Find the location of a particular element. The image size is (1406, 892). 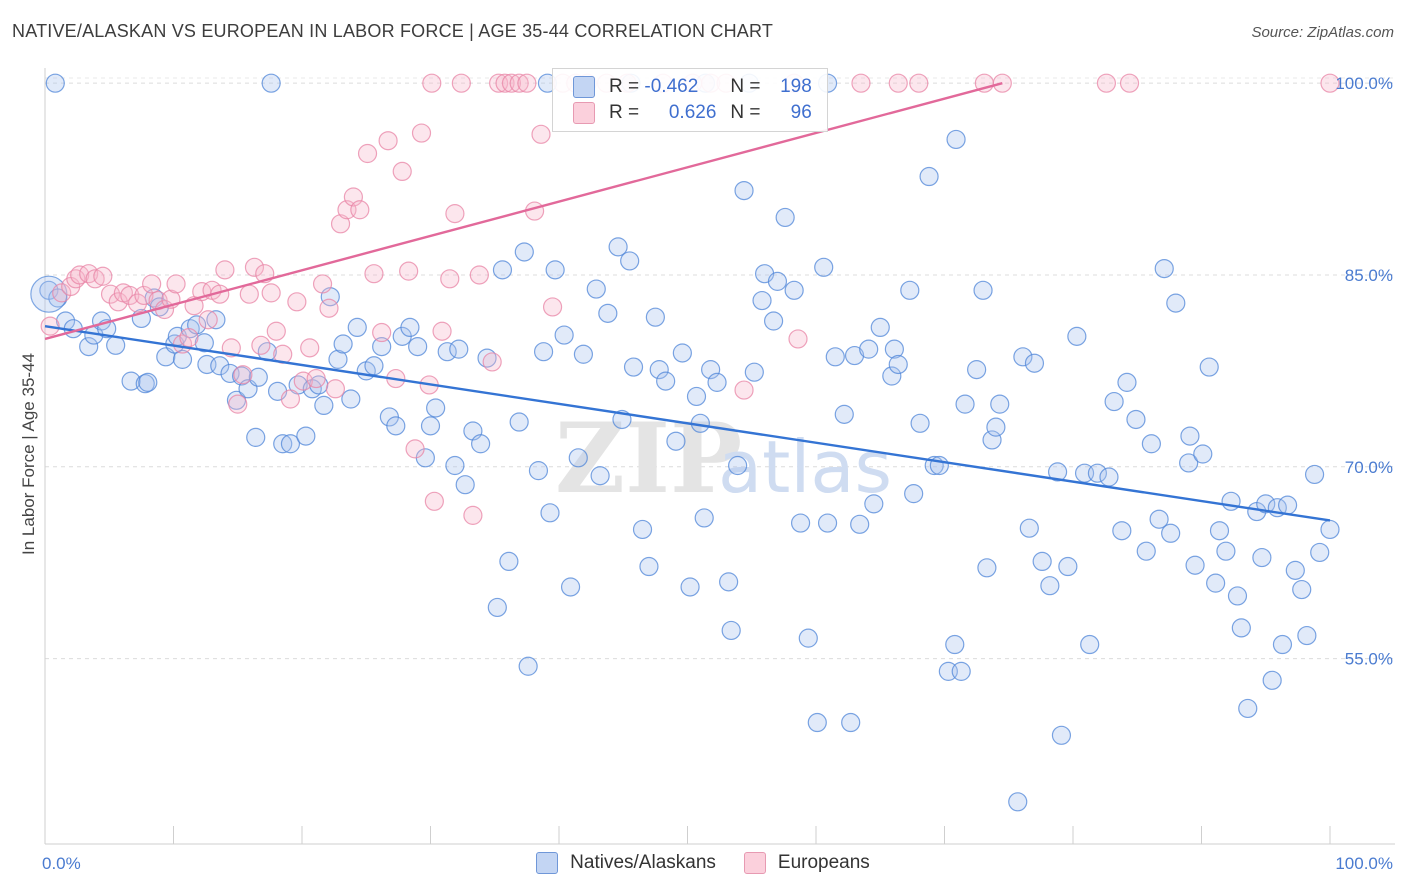

x-tick-label-max: 100.0% is located at coordinates (1364, 863).